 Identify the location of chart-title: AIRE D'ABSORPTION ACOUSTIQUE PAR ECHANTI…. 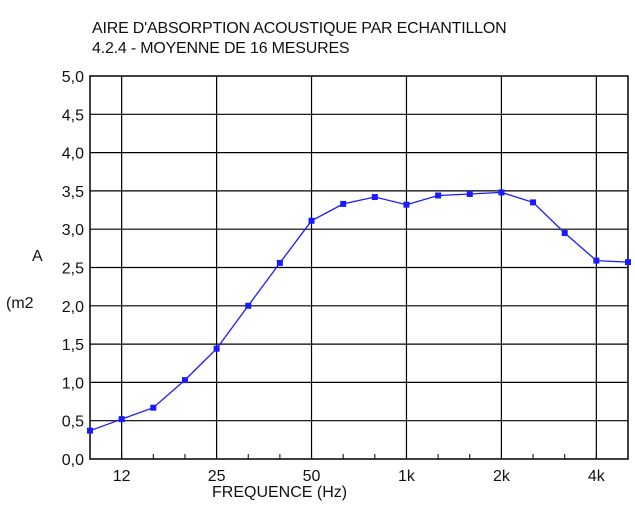
(299, 28).